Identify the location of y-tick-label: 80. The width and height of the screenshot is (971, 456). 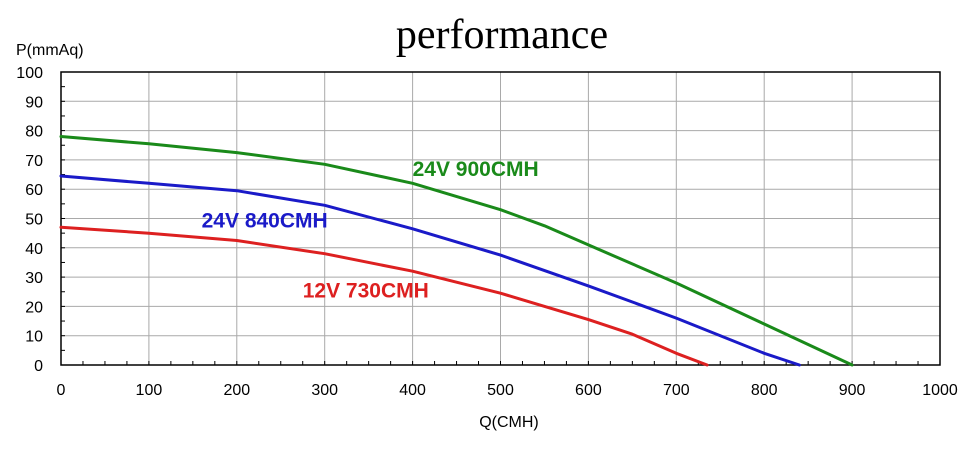
(34, 132).